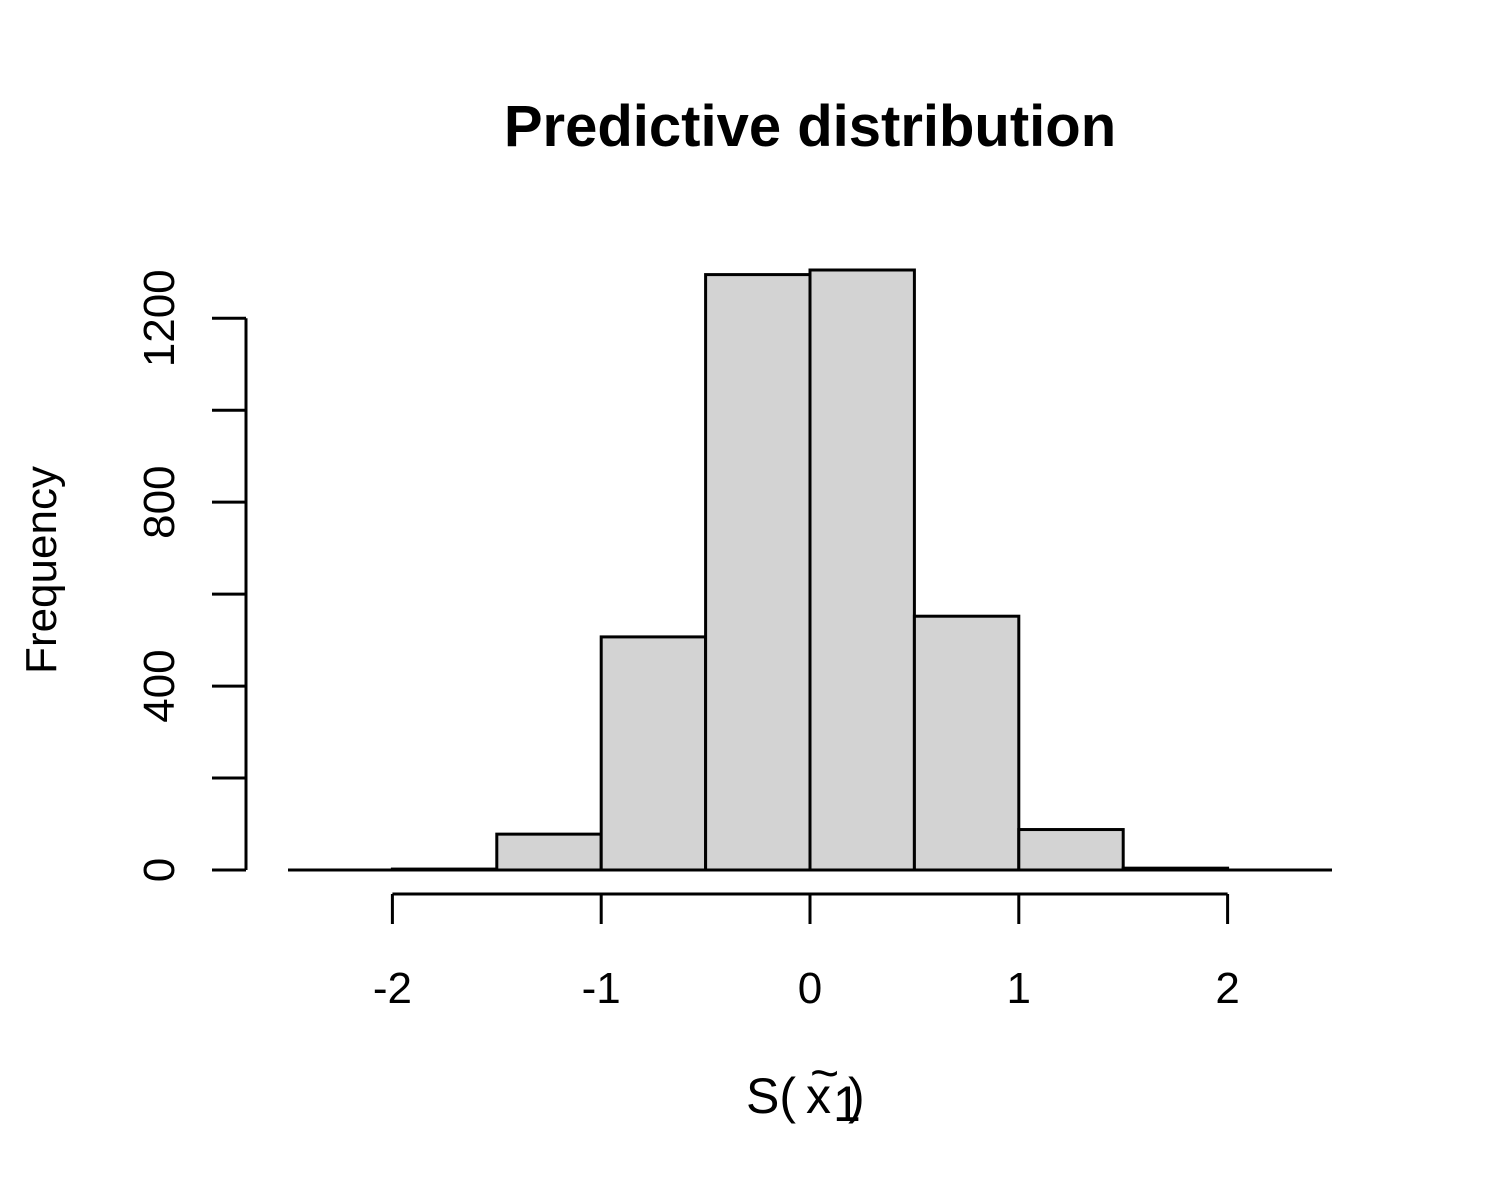 The height and width of the screenshot is (1200, 1500). I want to click on x-tick-label: 2, so click(1227, 988).